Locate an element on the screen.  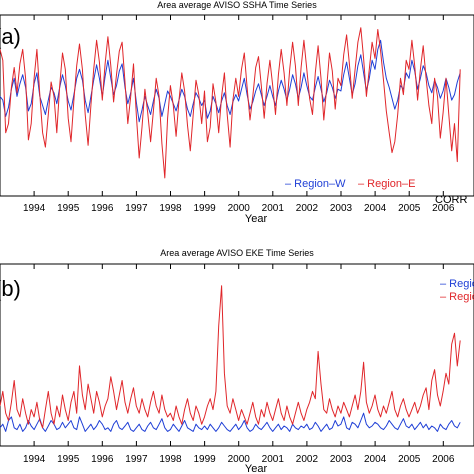
legend-a-region-e: – Region–E is located at coordinates (387, 184).